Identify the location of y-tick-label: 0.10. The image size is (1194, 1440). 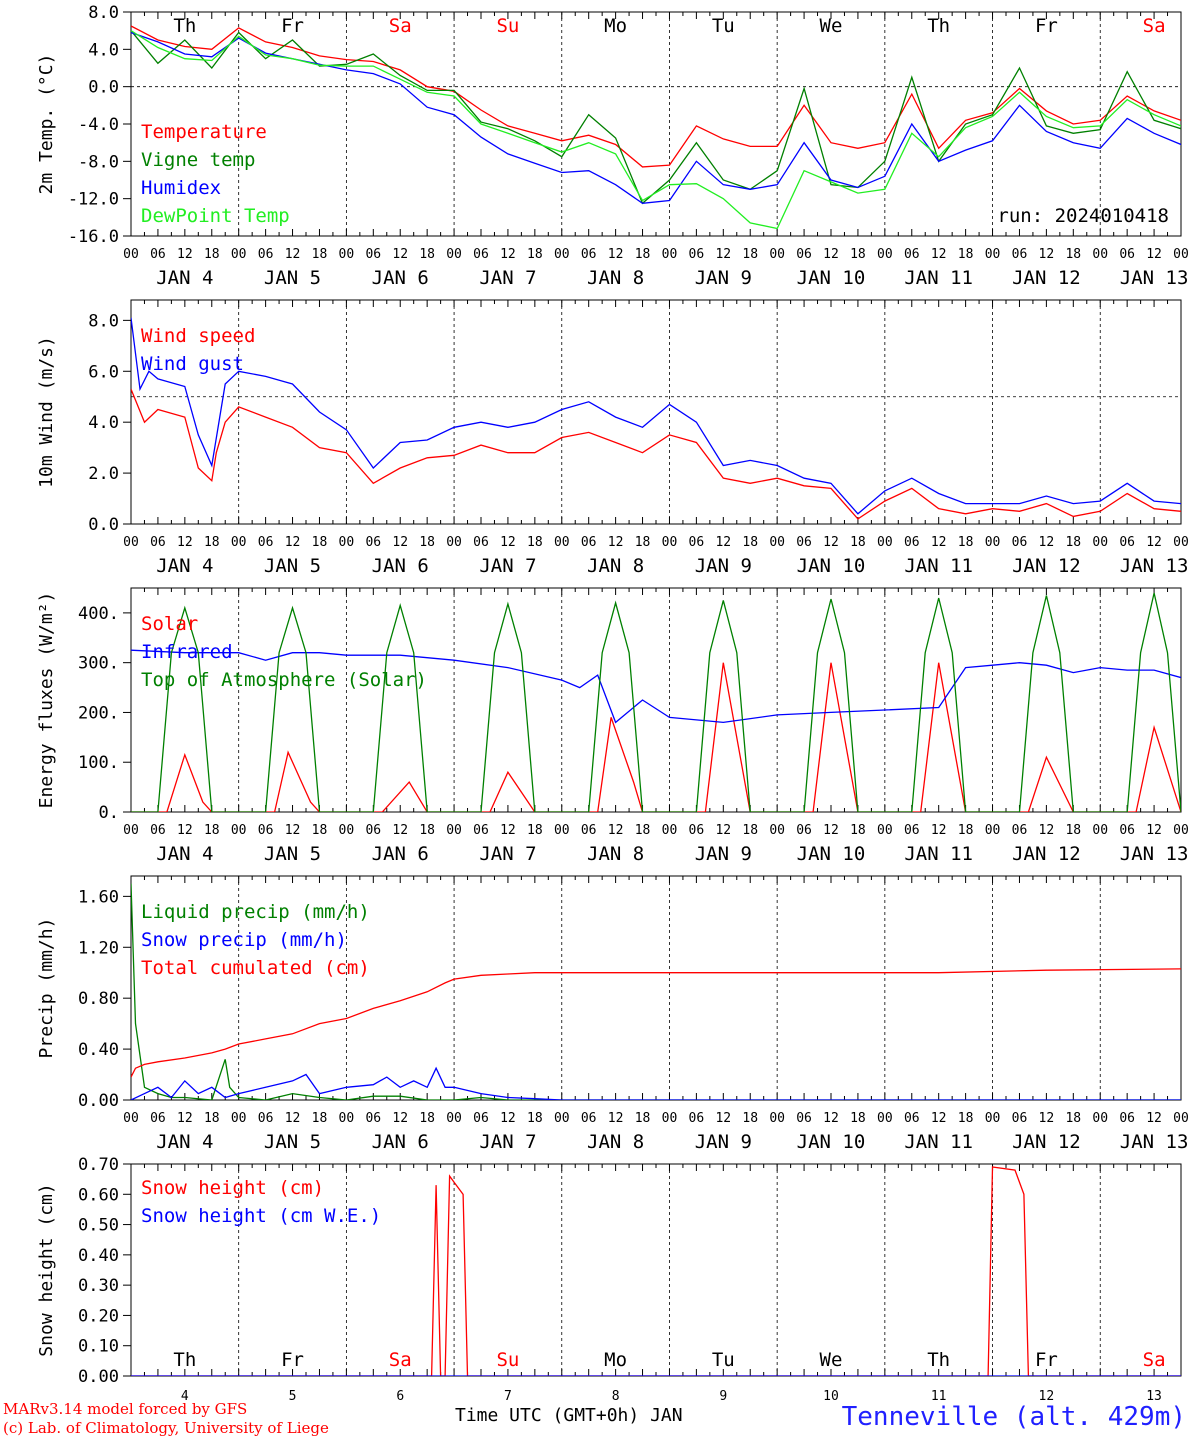
(98, 1347).